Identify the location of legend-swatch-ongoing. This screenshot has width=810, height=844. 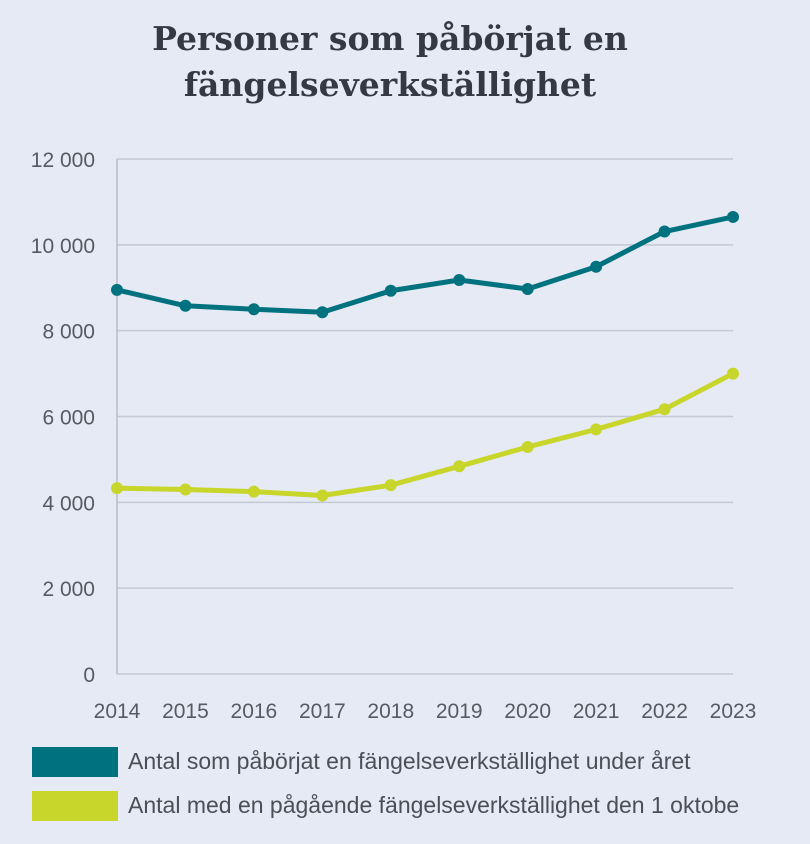
(75, 806).